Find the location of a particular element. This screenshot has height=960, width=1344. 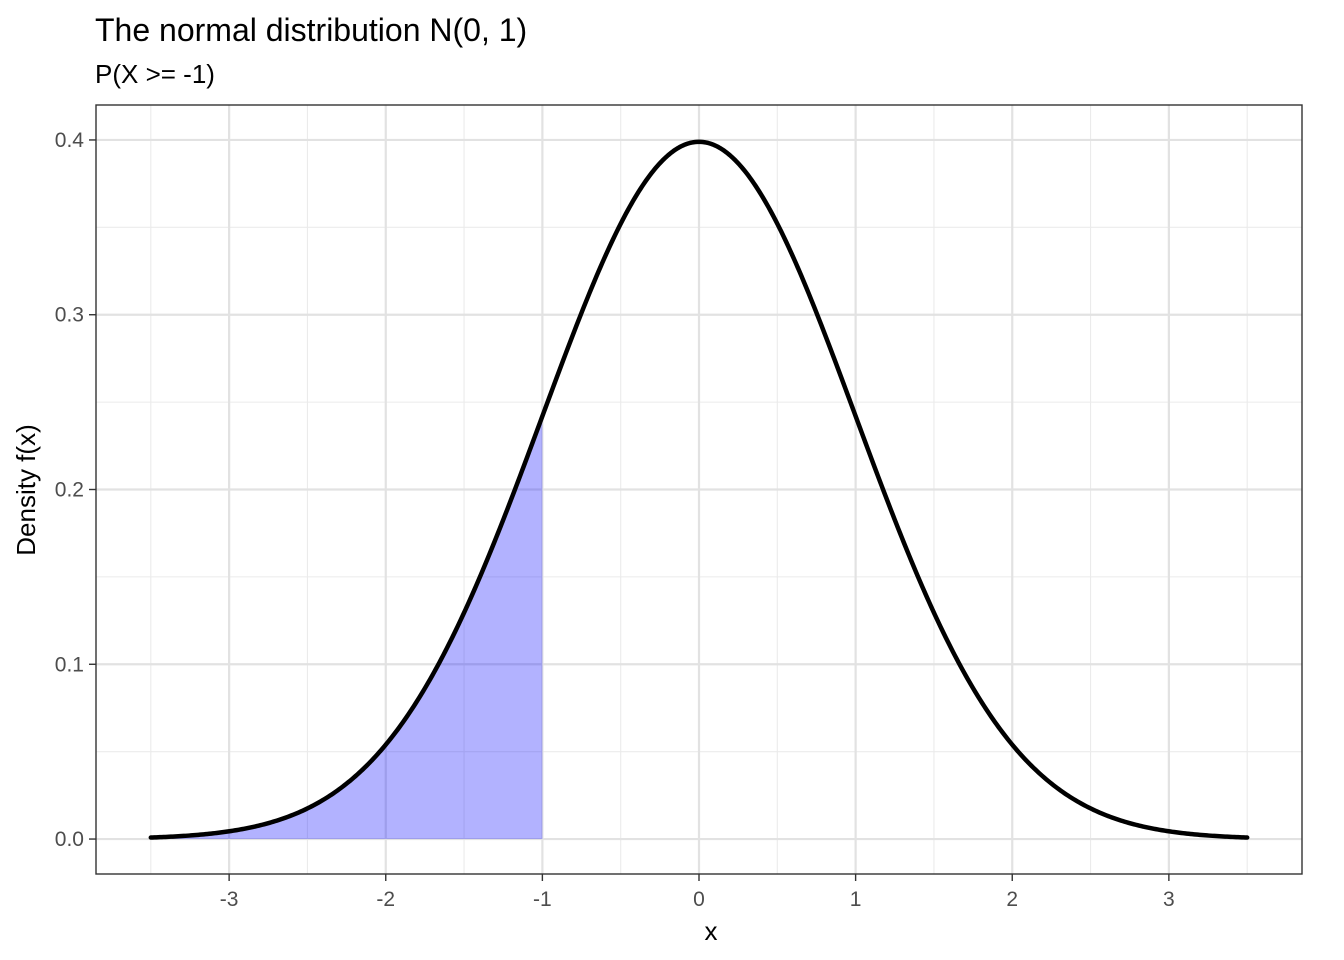

y-tick-label: 0.1 is located at coordinates (69, 664).